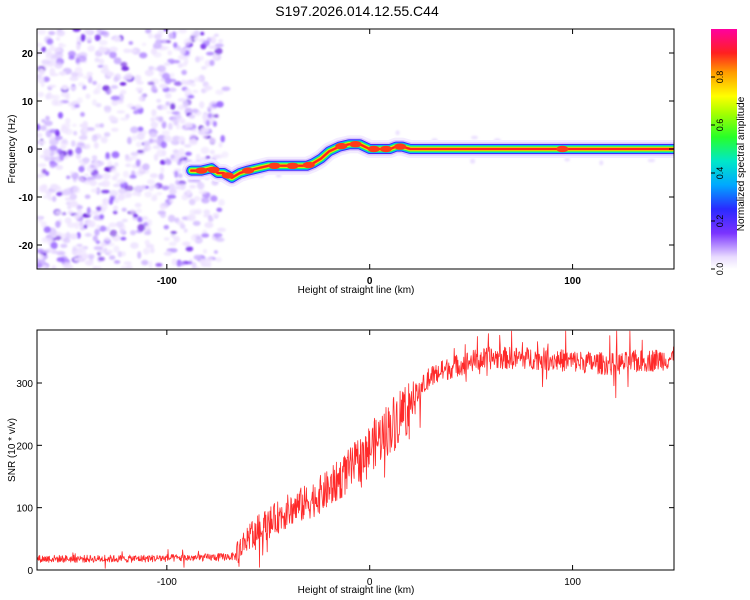 The image size is (750, 600). I want to click on snr-ytick-label: 300, so click(24, 384).